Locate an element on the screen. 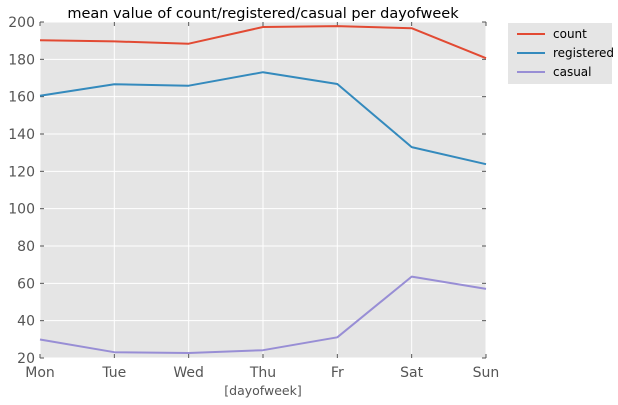 Image resolution: width=618 pixels, height=405 pixels. x-tick-label: Tue is located at coordinates (113, 373).